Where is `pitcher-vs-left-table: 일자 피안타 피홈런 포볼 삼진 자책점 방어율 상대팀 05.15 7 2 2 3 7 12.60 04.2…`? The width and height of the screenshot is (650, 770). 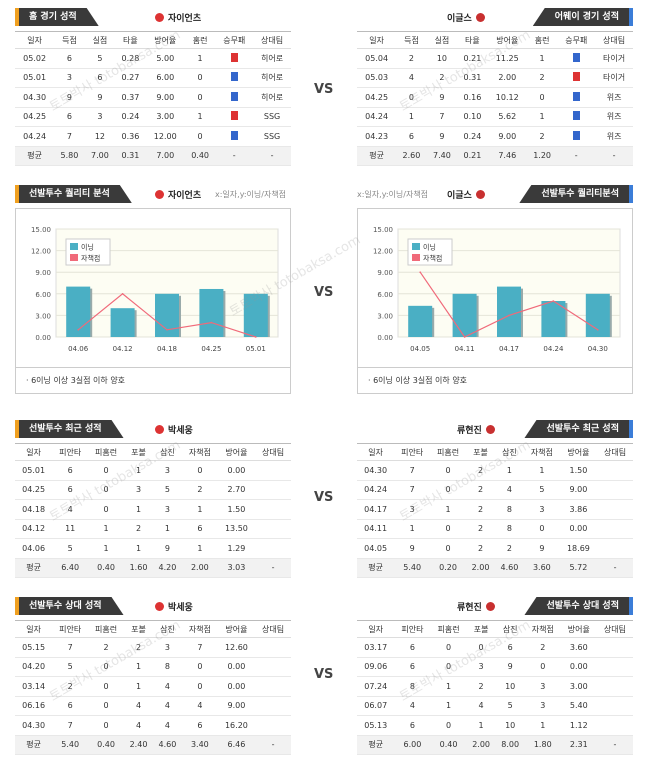
pitcher-vs-left-table: 일자 피안타 피홈런 포볼 삼진 자책점 방어율 상대팀 05.15 7 2 2 3 7 12.60 04.2… is located at coordinates (153, 687).